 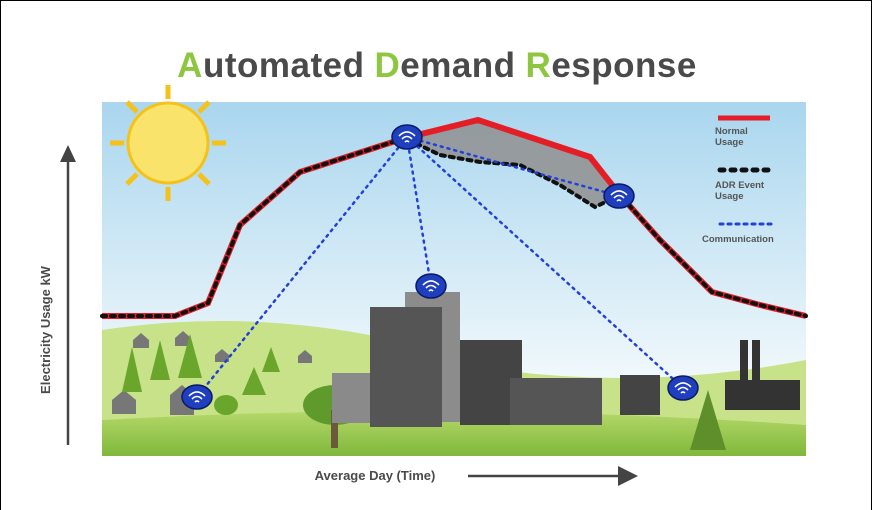 What do you see at coordinates (445, 65) in the screenshot?
I see `title-word: Demand` at bounding box center [445, 65].